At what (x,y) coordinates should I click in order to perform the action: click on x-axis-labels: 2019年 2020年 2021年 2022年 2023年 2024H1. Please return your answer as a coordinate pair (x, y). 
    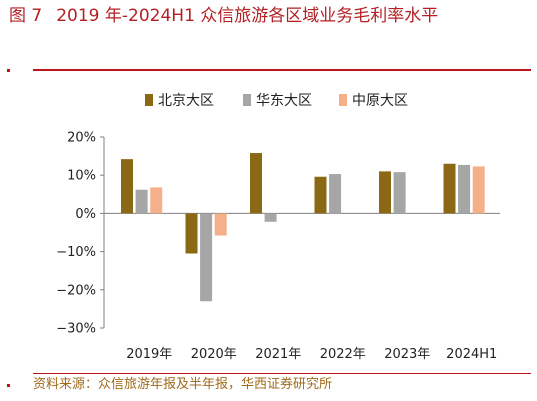
    Looking at the image, I should click on (311, 354).